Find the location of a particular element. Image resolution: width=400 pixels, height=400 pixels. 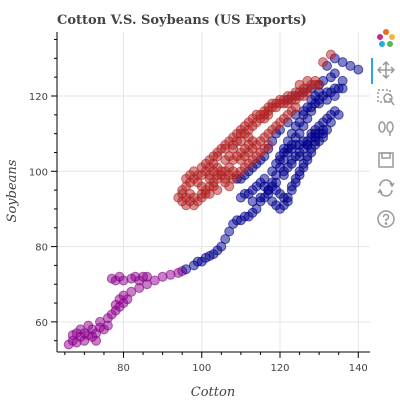

y-axis-label: Soybeans is located at coordinates (12, 190).